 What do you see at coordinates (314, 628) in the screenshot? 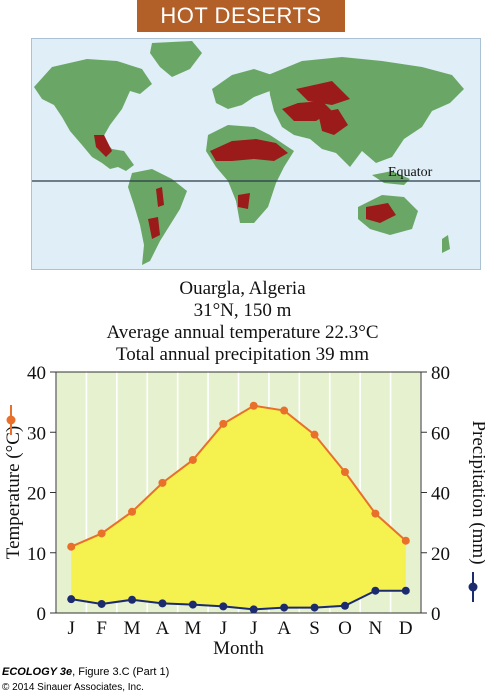
I see `month-tick-label: S` at bounding box center [314, 628].